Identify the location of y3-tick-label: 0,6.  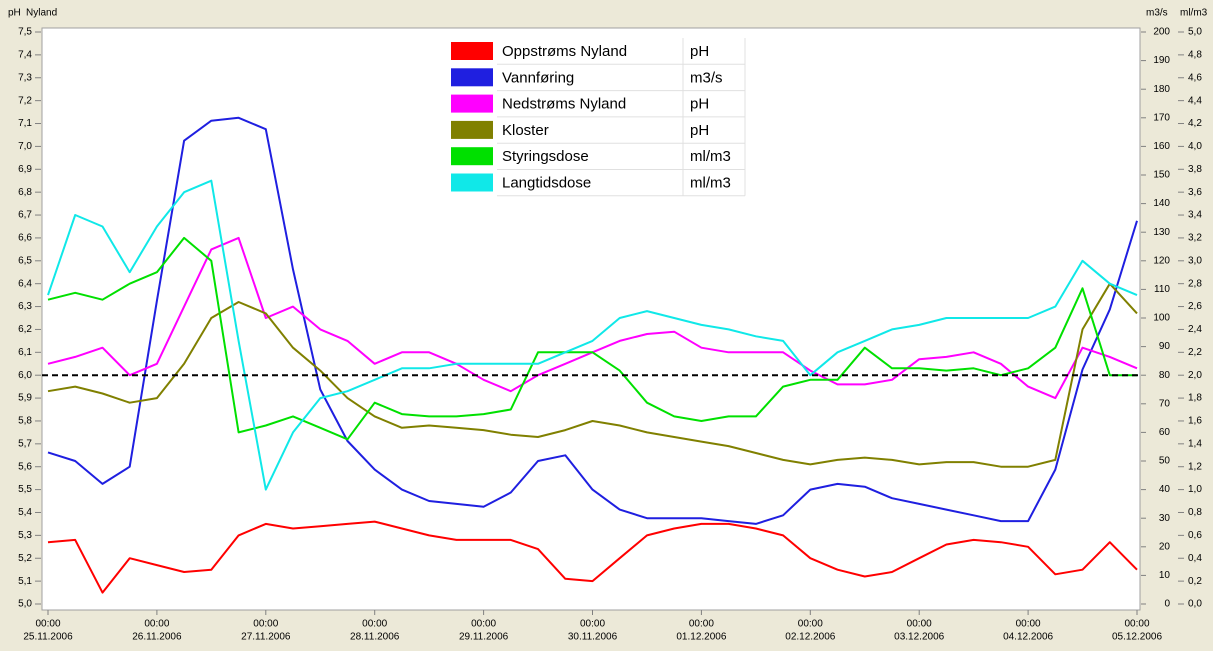
(1195, 535).